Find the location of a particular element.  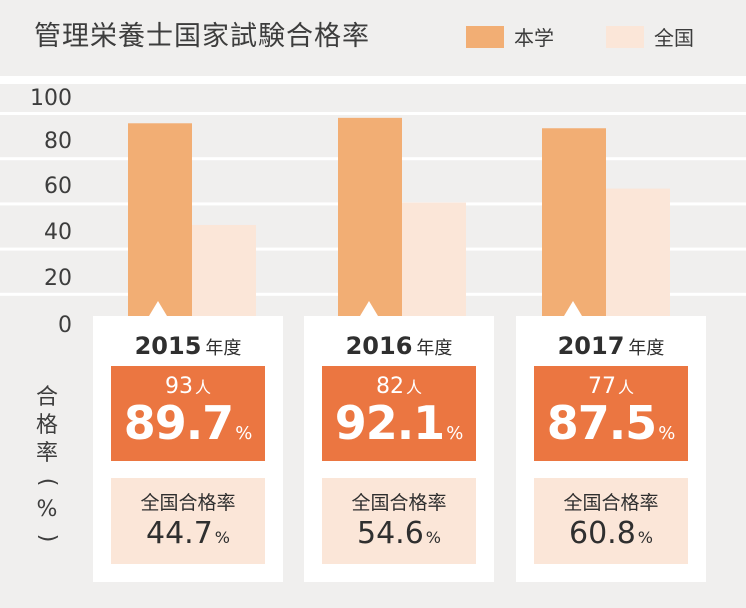

year-card-2015: 2015 年度 93 人 89.7% 全国合格率 44.7% is located at coordinates (188, 441).